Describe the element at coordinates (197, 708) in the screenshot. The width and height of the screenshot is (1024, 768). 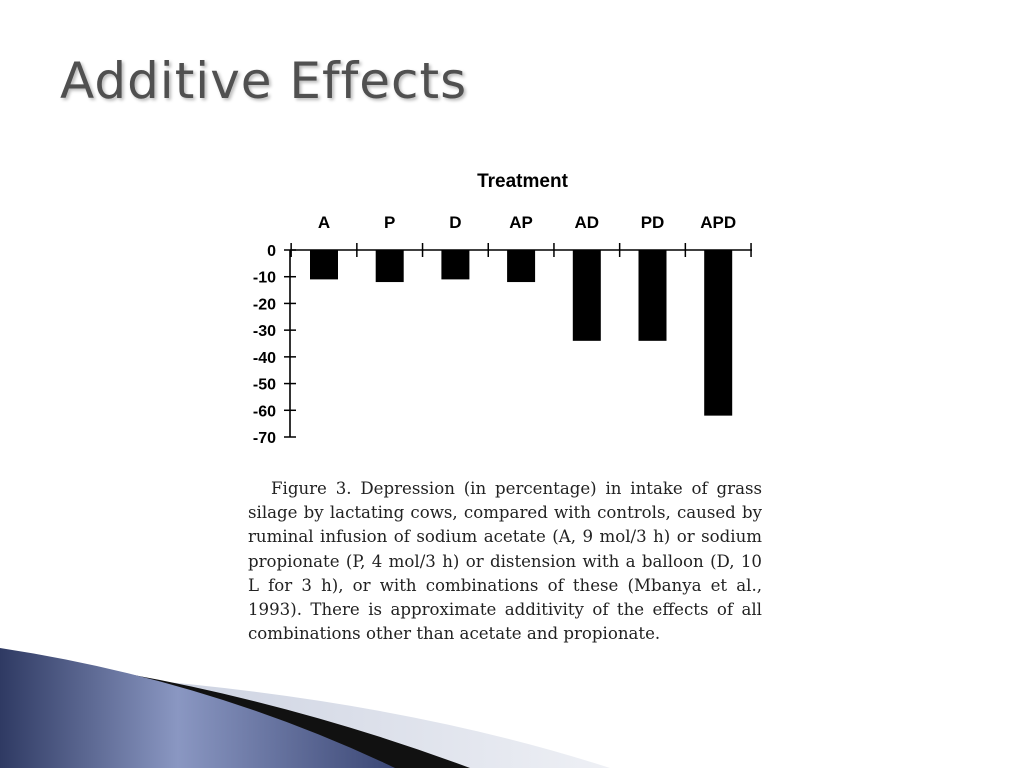
I see `swoosh-blue-band` at that location.